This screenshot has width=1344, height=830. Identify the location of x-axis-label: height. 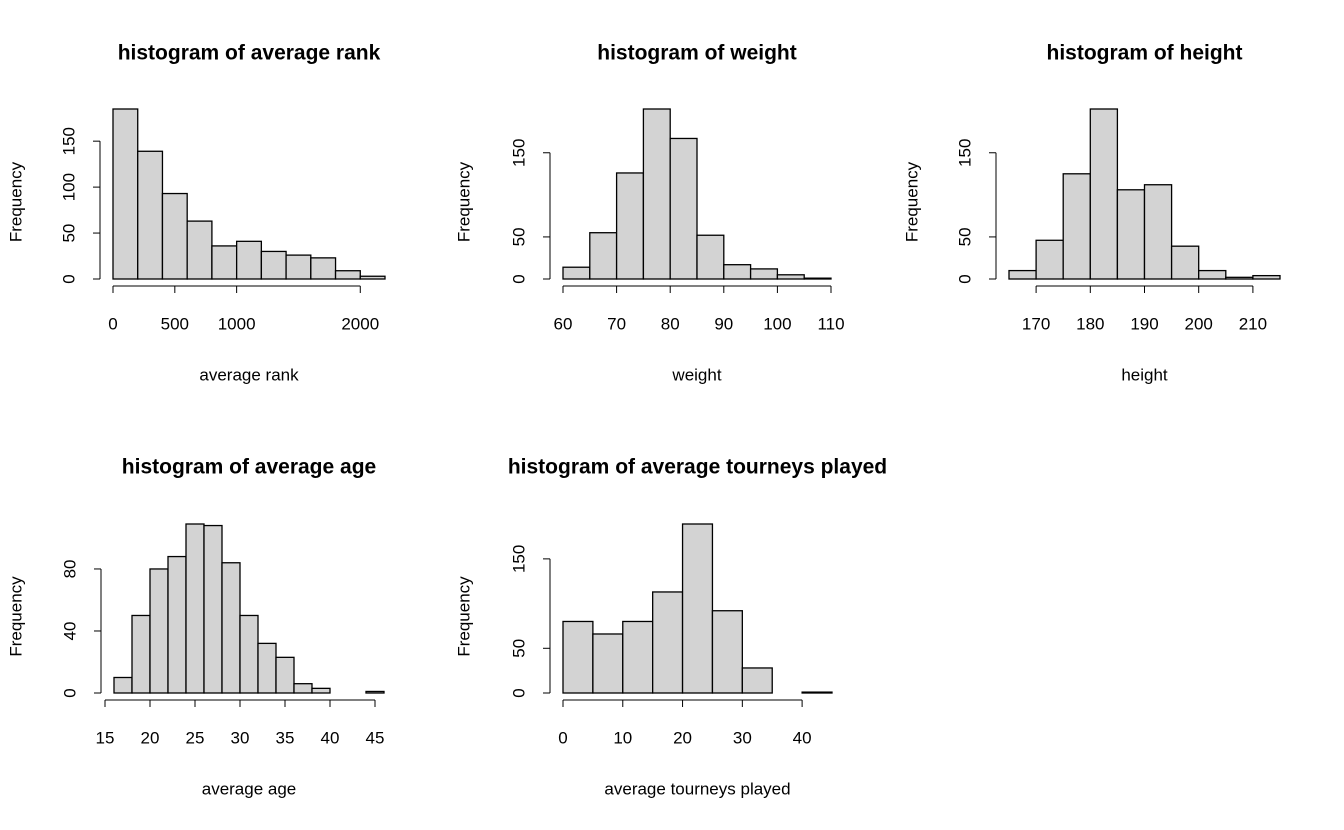
(1144, 374).